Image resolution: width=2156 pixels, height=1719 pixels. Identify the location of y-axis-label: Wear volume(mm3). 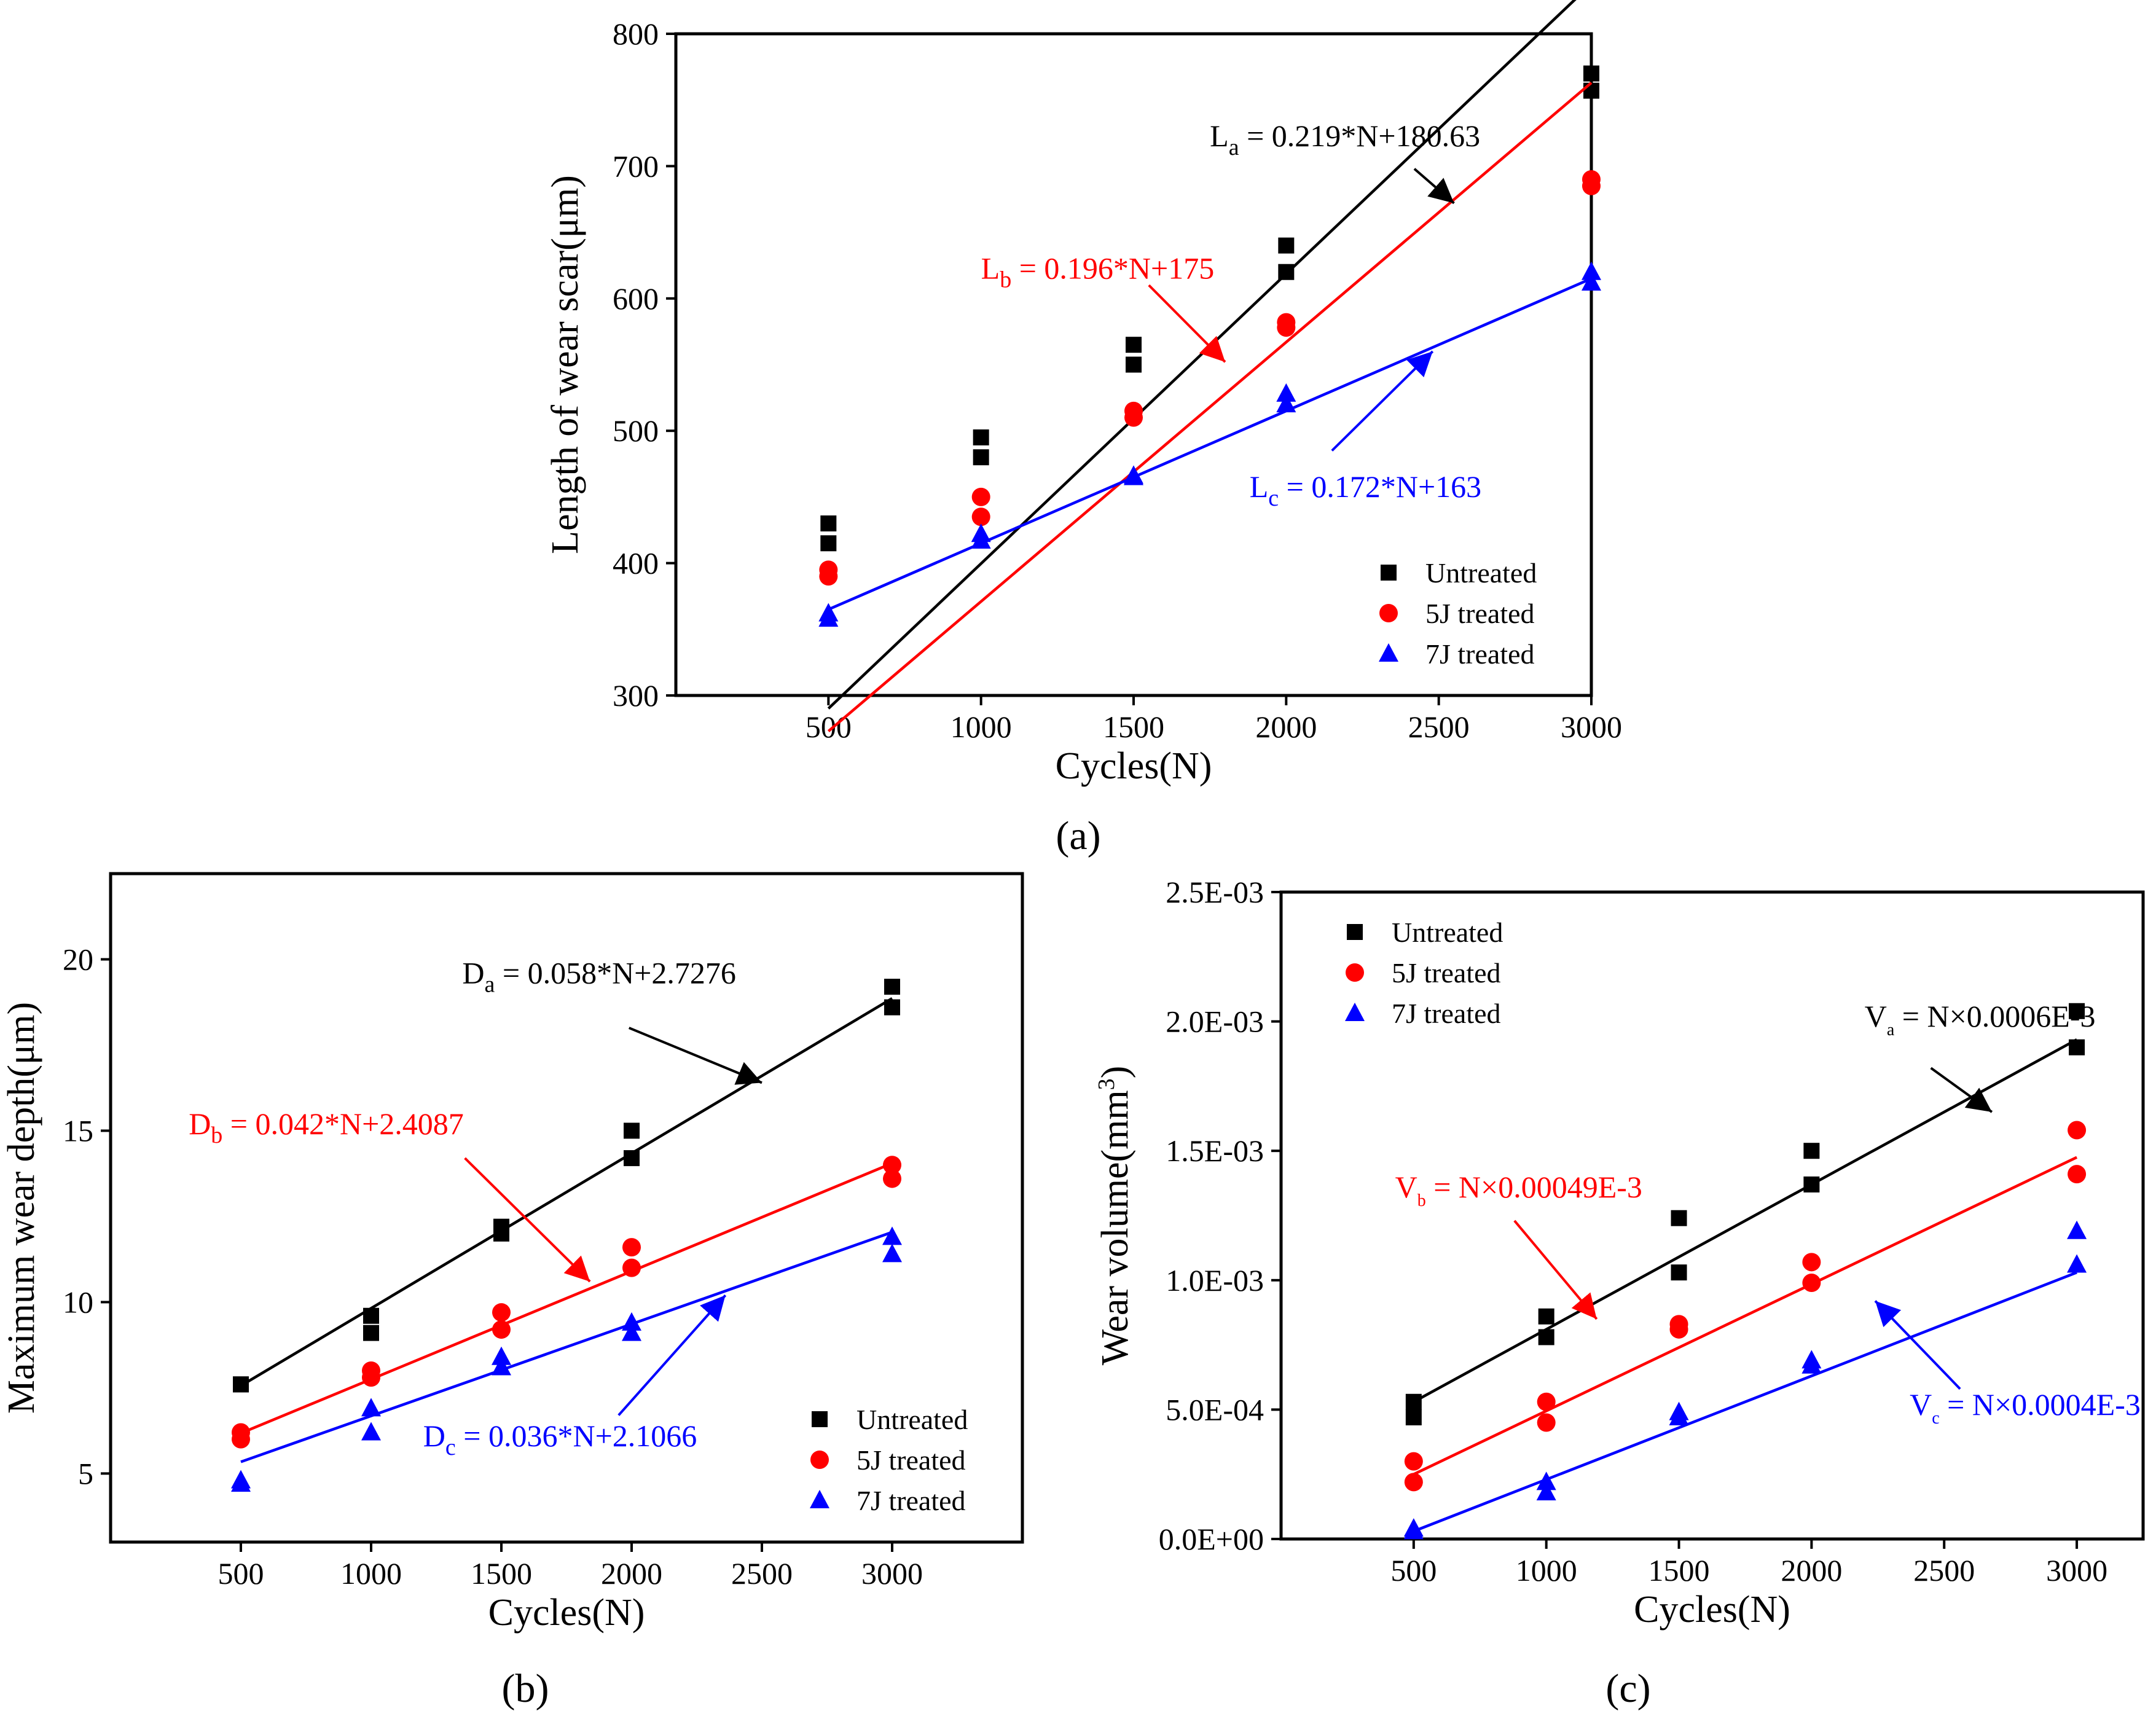
(1115, 1215).